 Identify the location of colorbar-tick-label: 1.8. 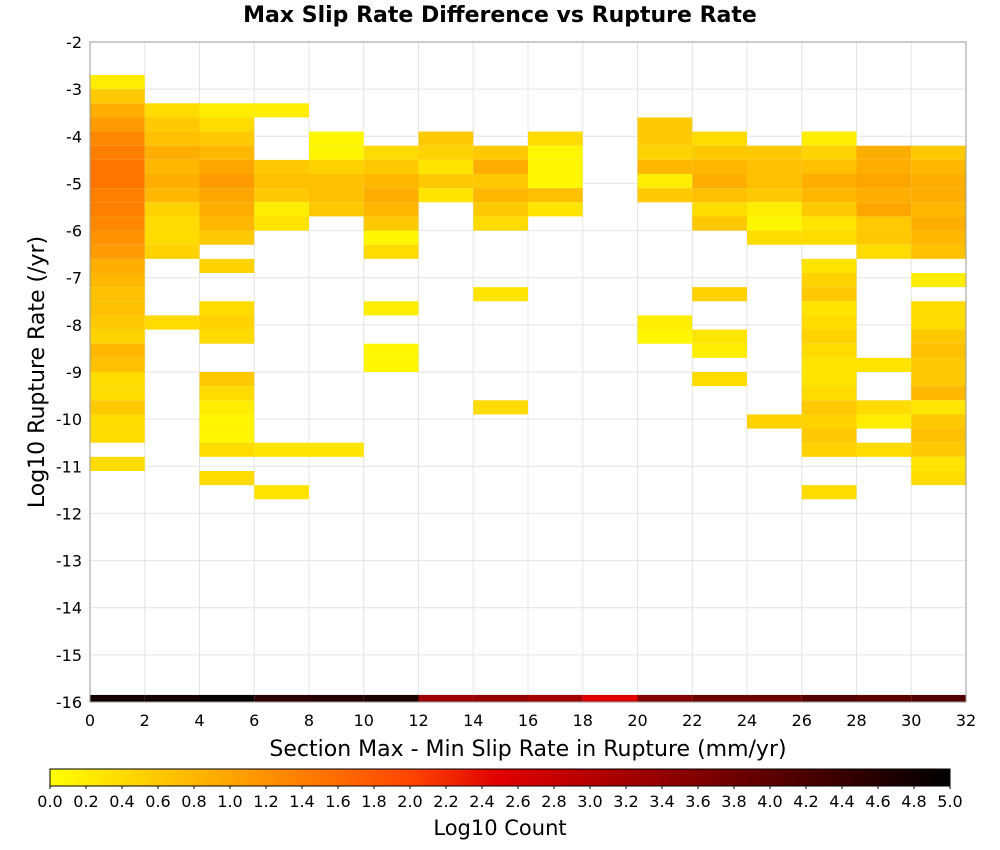
(373, 801).